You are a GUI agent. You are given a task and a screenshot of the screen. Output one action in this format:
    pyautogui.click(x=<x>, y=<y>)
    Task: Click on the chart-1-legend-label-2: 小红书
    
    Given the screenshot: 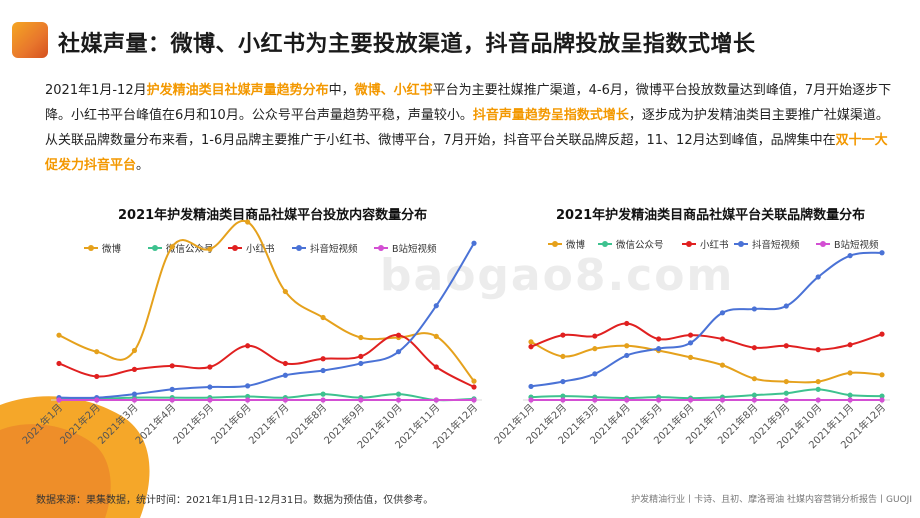 What is the action you would take?
    pyautogui.click(x=714, y=245)
    